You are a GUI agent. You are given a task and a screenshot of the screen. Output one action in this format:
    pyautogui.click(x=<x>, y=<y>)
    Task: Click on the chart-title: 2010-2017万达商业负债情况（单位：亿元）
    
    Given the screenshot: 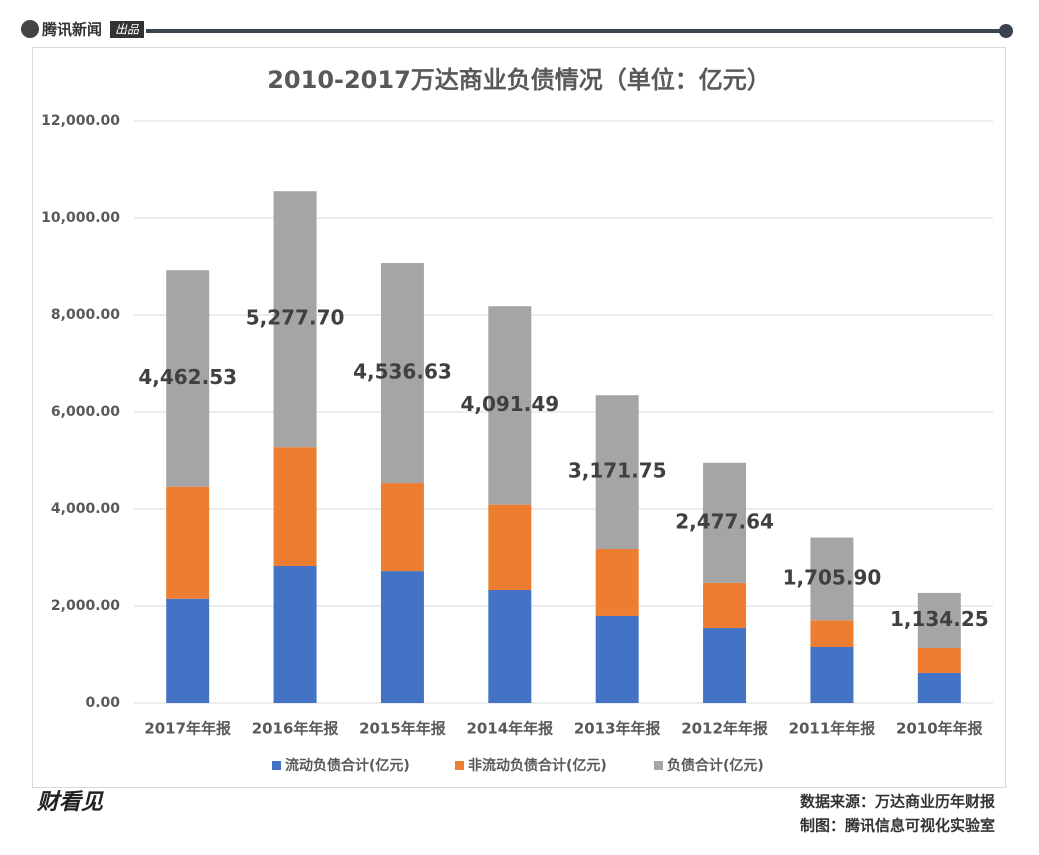 What is the action you would take?
    pyautogui.click(x=519, y=80)
    